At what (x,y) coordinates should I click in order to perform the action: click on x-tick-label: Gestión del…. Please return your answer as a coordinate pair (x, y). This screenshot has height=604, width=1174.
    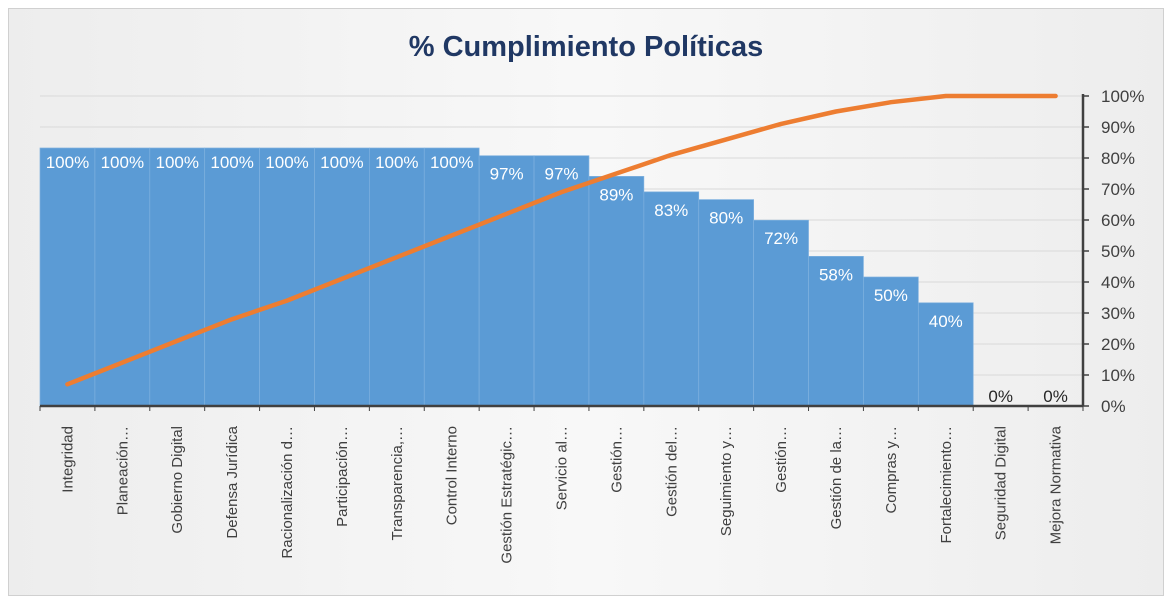
    Looking at the image, I should click on (671, 471).